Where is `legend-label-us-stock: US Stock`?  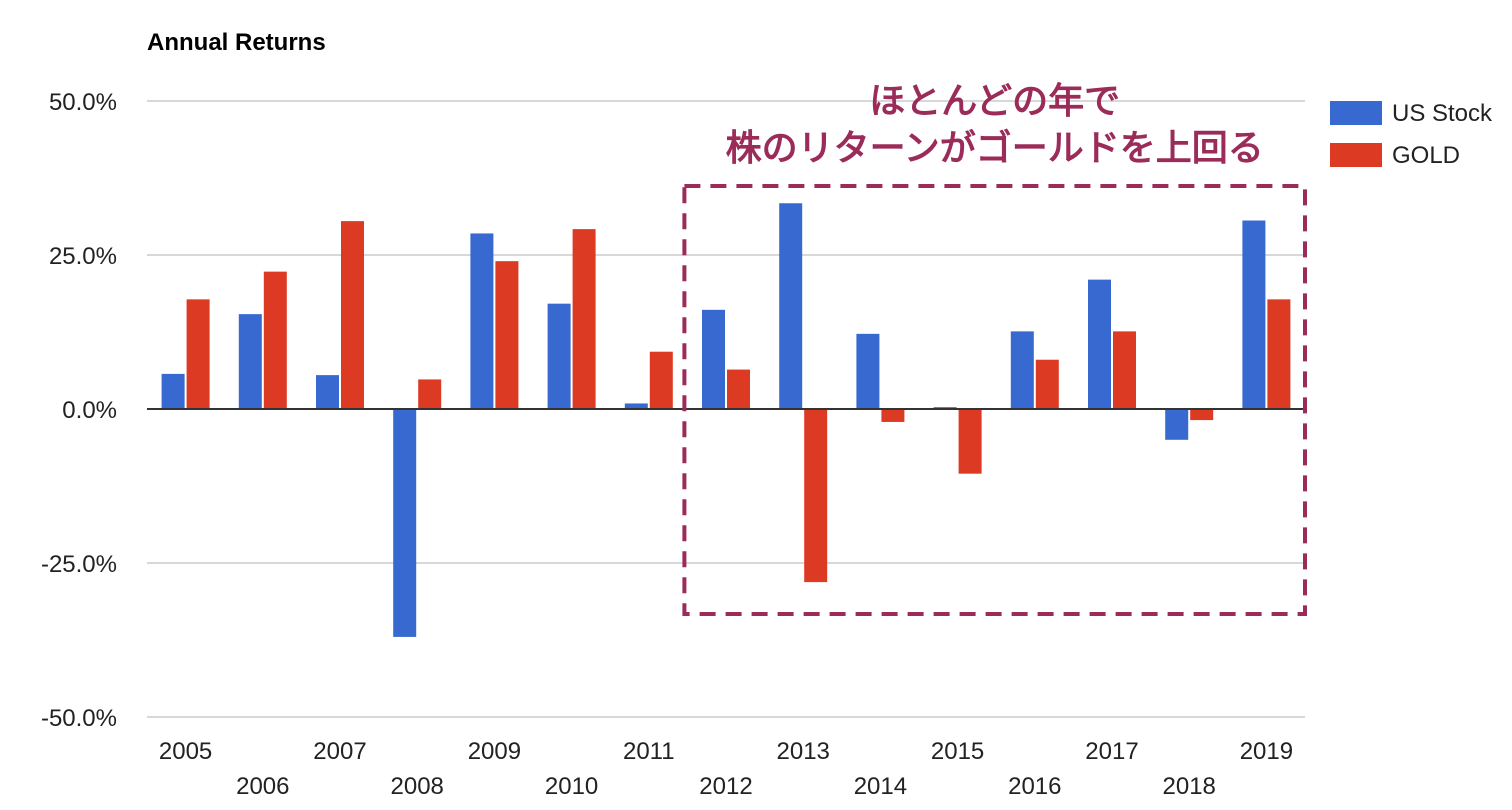
legend-label-us-stock: US Stock is located at coordinates (1442, 113).